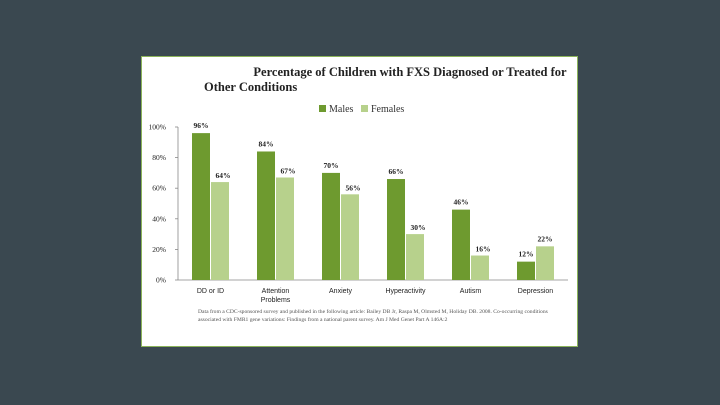 The image size is (720, 405). What do you see at coordinates (159, 249) in the screenshot?
I see `y-tick-label: 20%` at bounding box center [159, 249].